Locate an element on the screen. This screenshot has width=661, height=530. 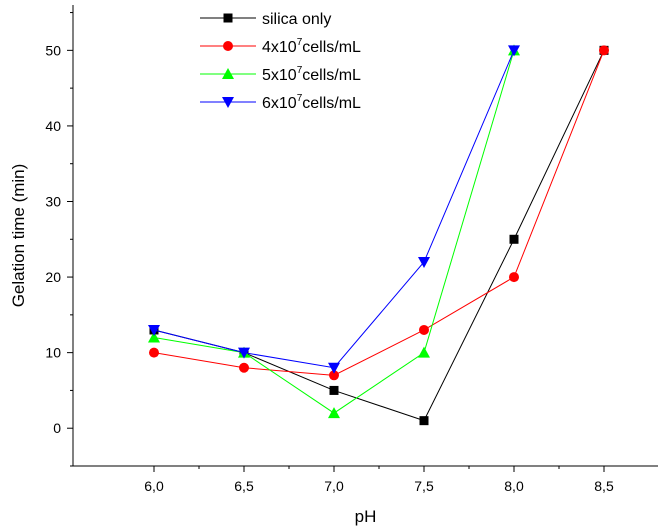
legend-label-base: 5x10 is located at coordinates (279, 75).